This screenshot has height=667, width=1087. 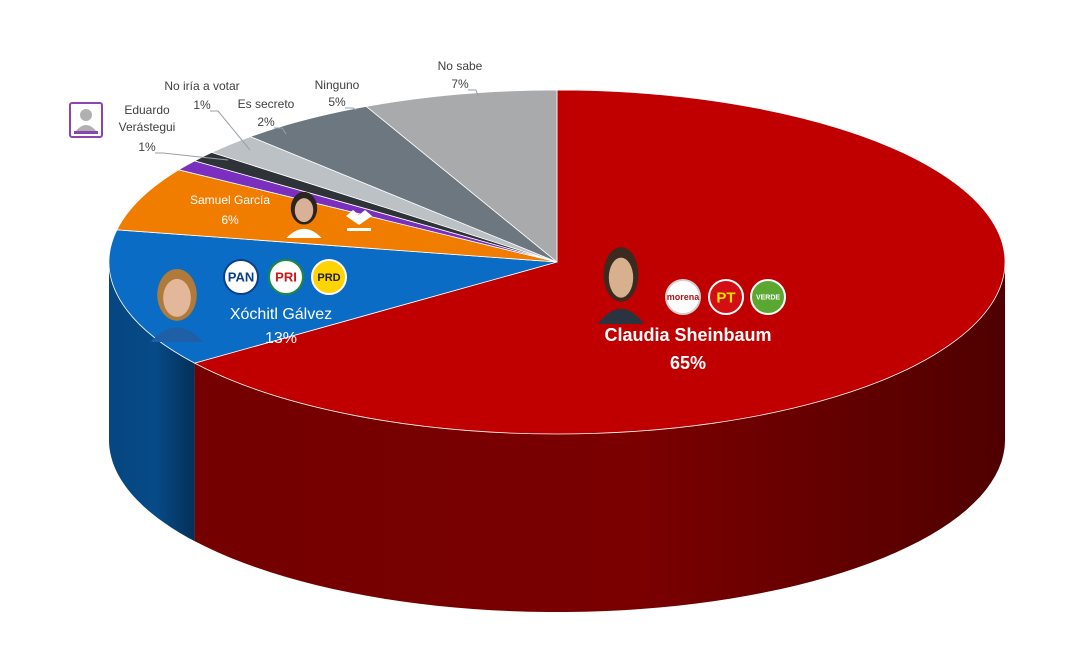 What do you see at coordinates (333, 296) in the screenshot?
I see `pie-slice-xochitl-galvez` at bounding box center [333, 296].